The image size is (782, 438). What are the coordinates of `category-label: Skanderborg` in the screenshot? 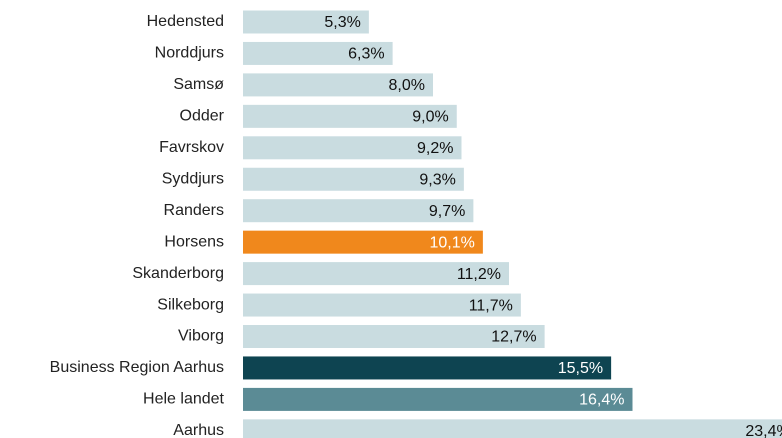 It's located at (178, 273).